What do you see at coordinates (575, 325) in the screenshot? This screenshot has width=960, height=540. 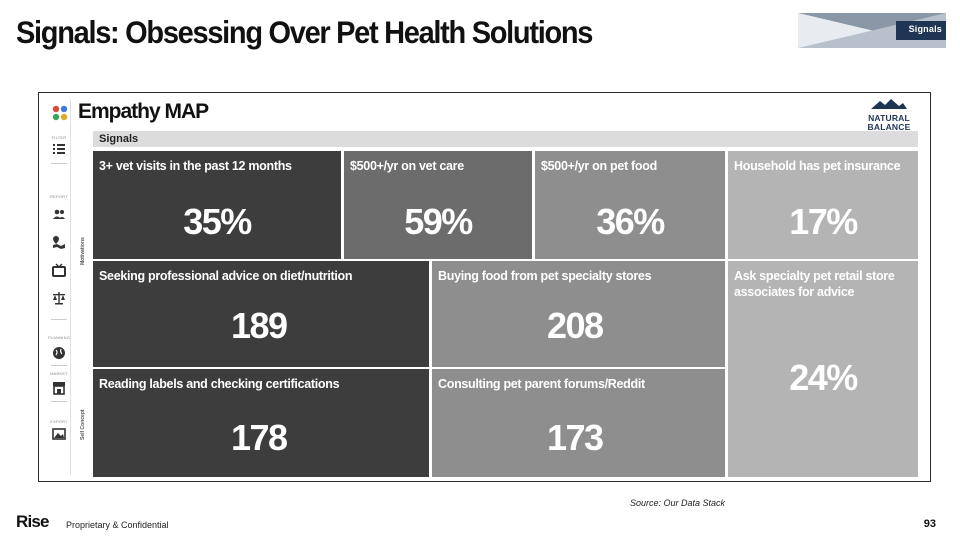 I see `tile-value: 208` at bounding box center [575, 325].